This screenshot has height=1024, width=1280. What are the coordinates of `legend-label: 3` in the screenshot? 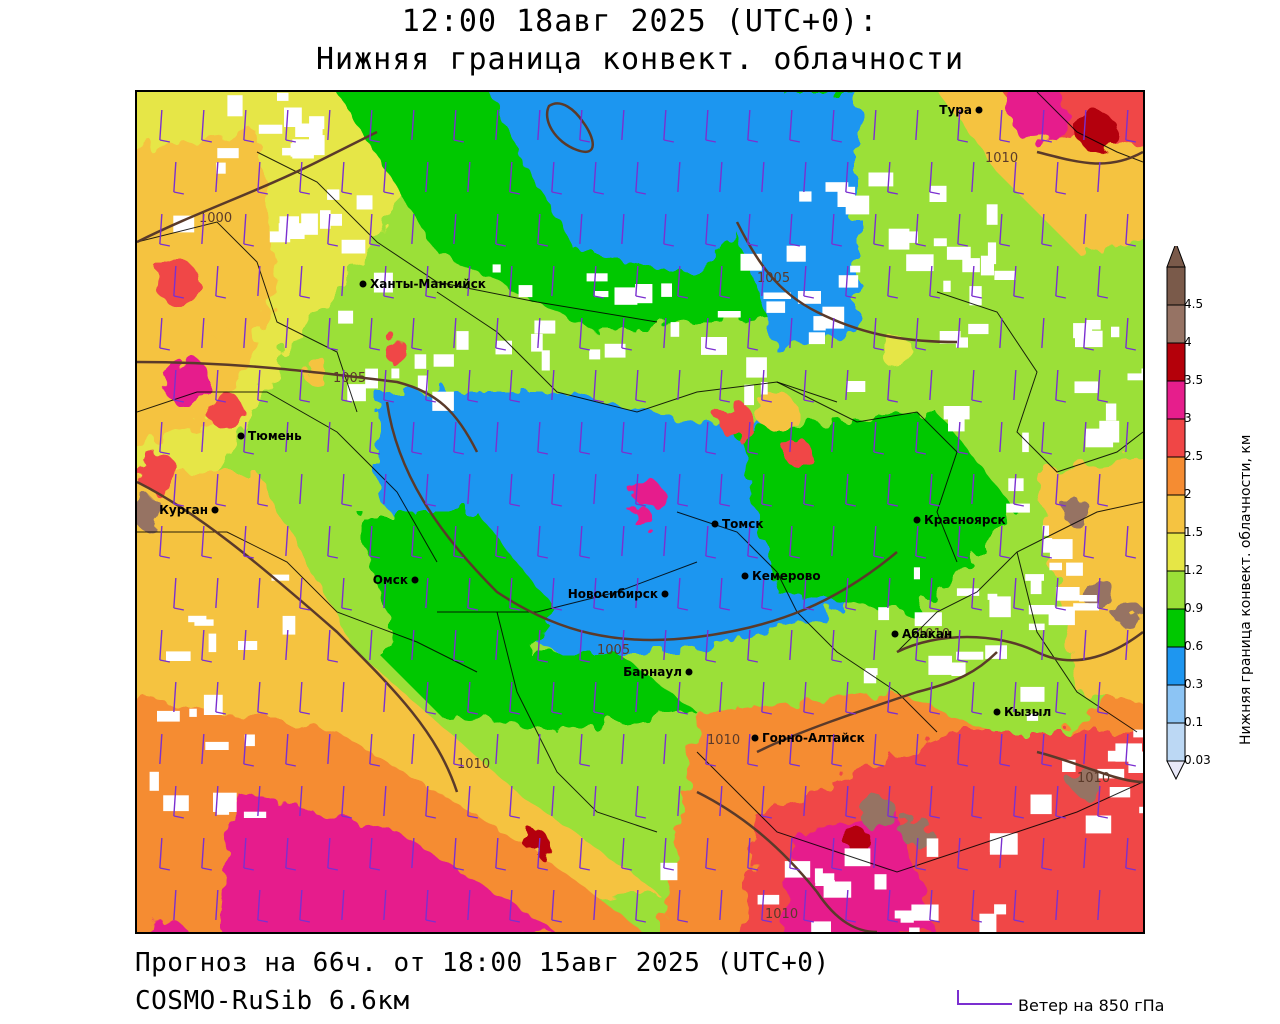 It's located at (1188, 418).